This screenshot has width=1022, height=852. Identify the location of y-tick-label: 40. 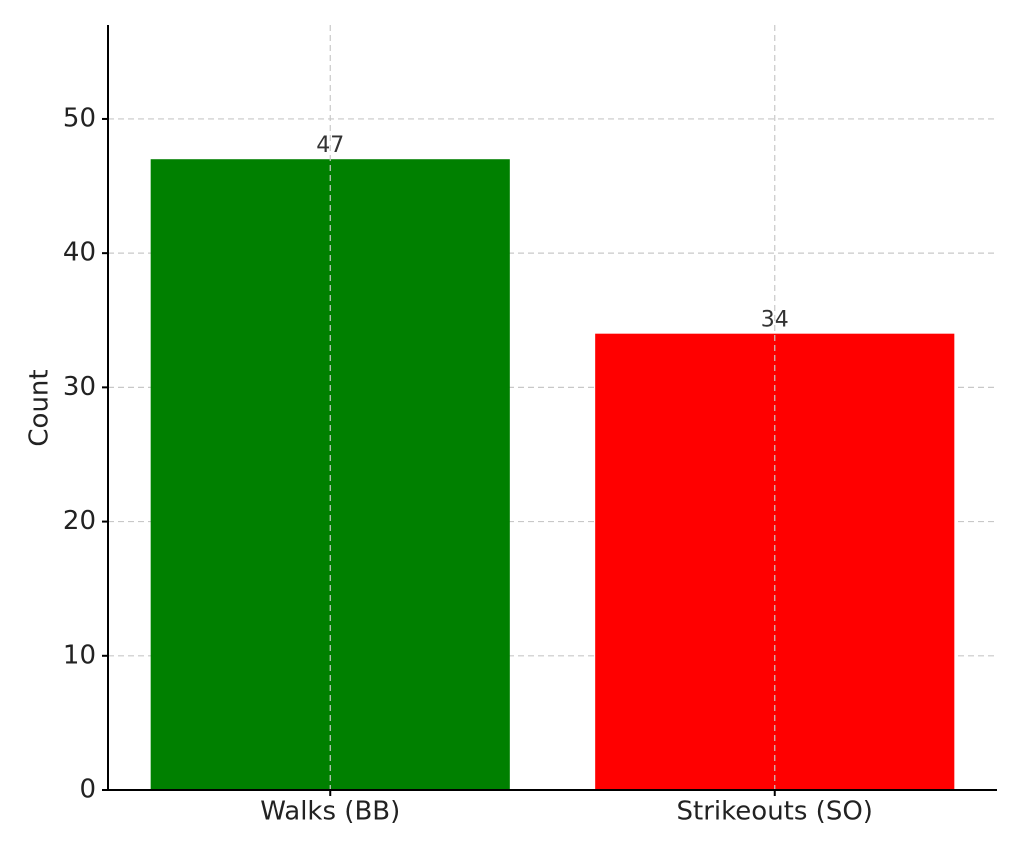
(79, 253).